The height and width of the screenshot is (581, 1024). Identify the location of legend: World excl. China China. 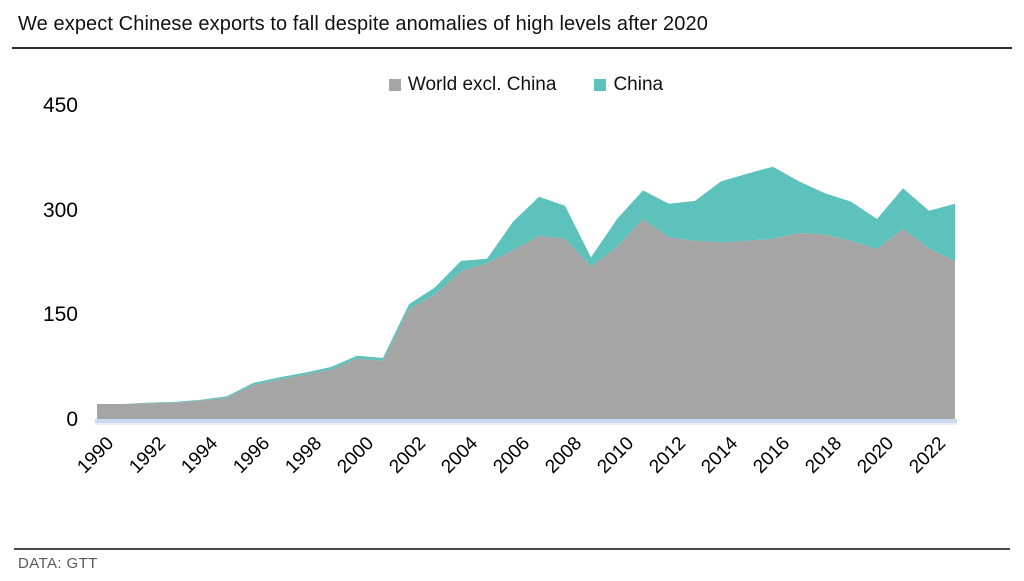
(526, 85).